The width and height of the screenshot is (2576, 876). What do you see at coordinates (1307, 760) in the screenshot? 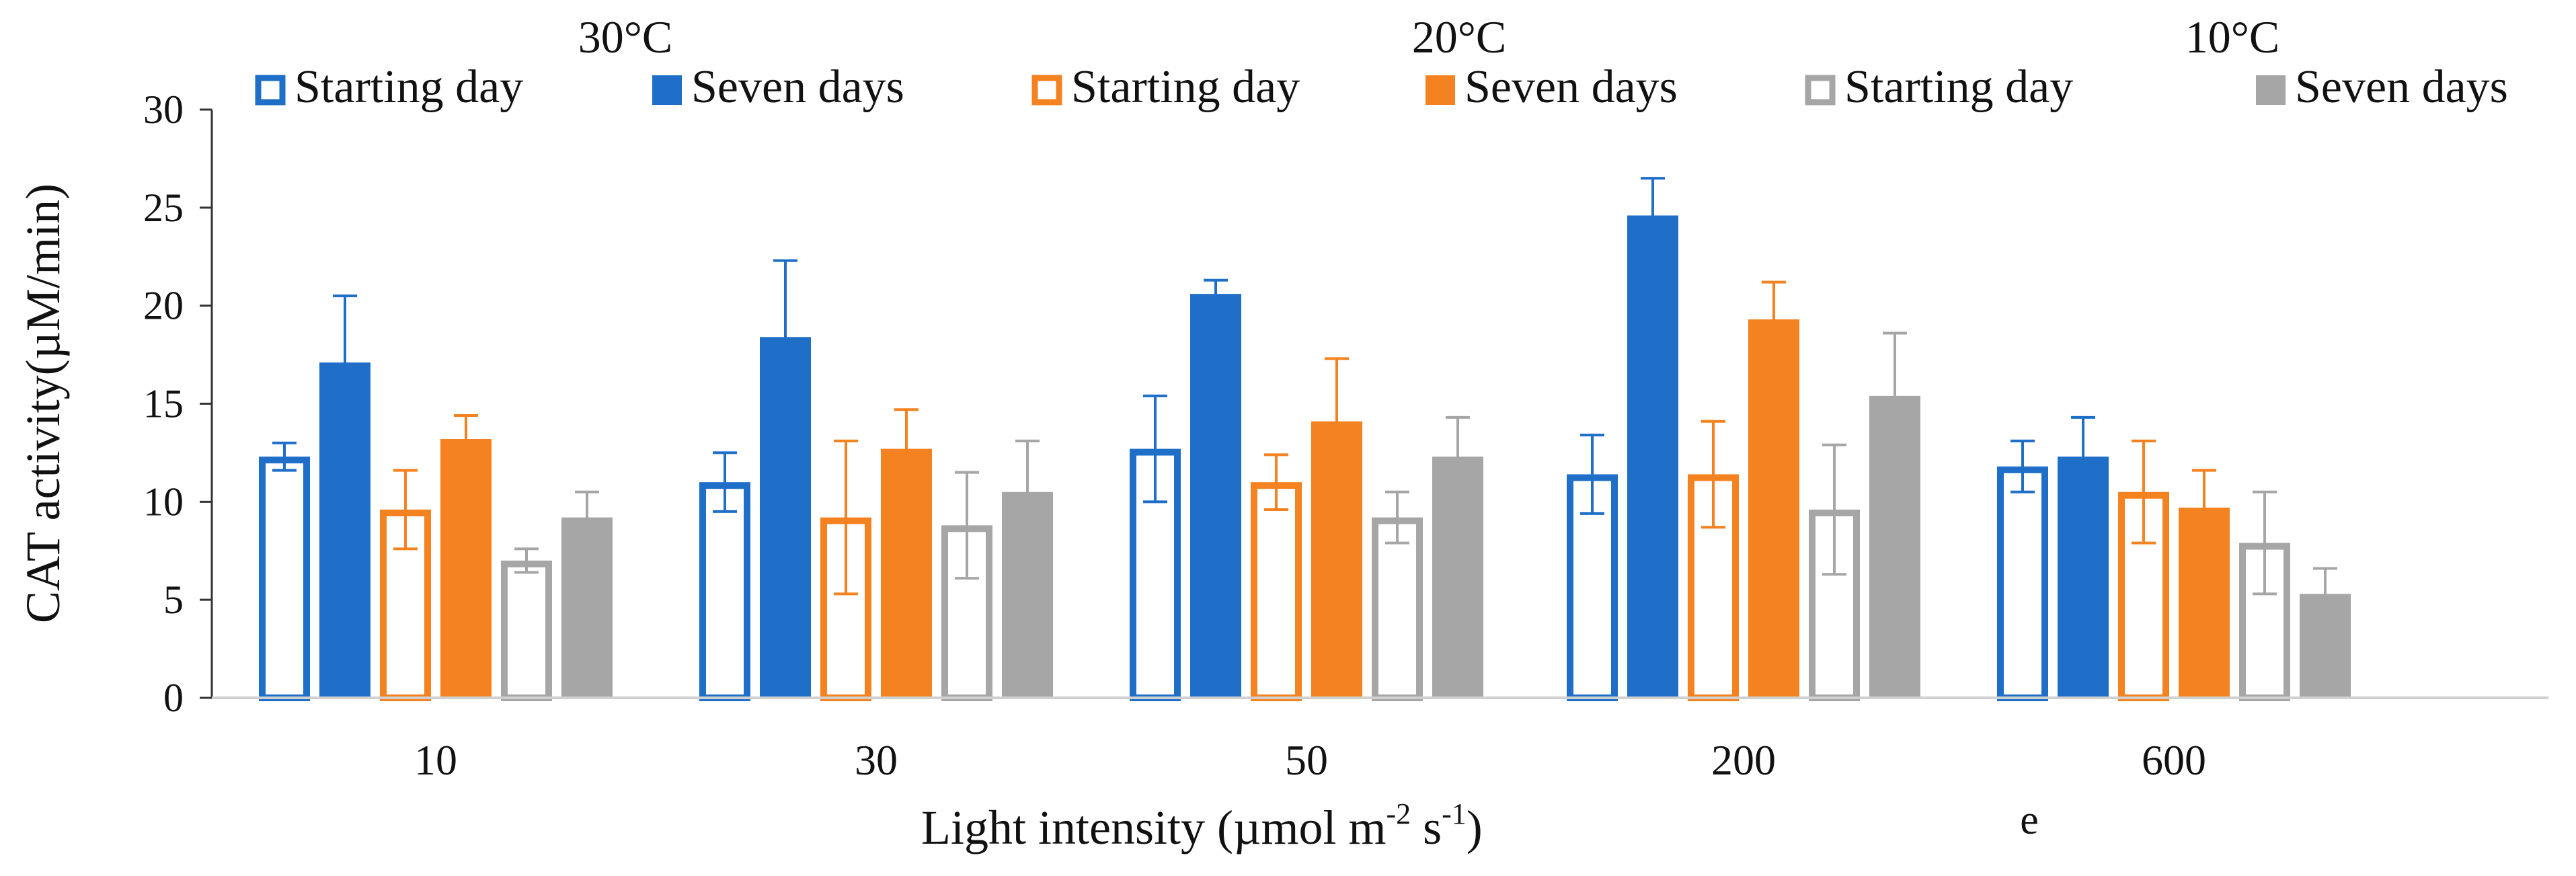
I see `x-tick-label: 50` at bounding box center [1307, 760].